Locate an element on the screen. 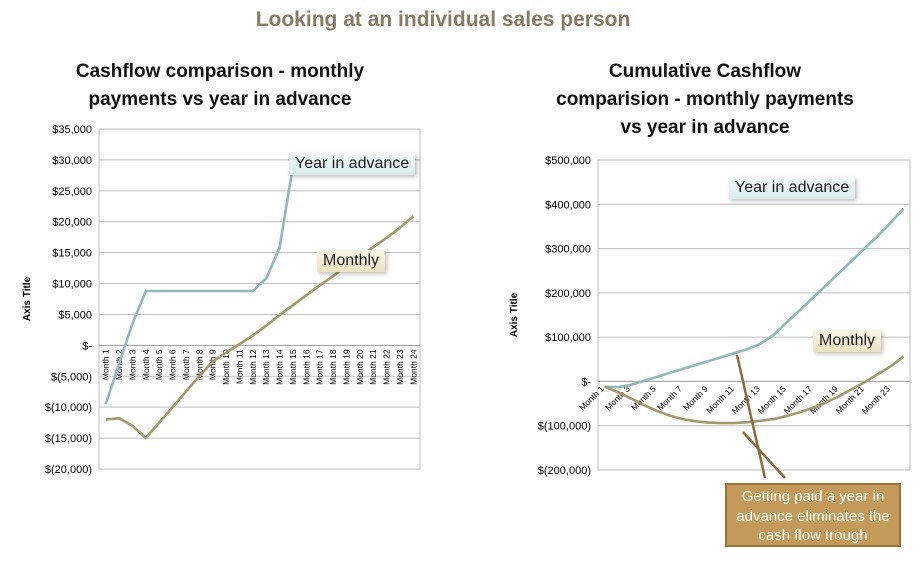 The image size is (920, 561). left-y-tick-label: $(20,000) is located at coordinates (68, 470).